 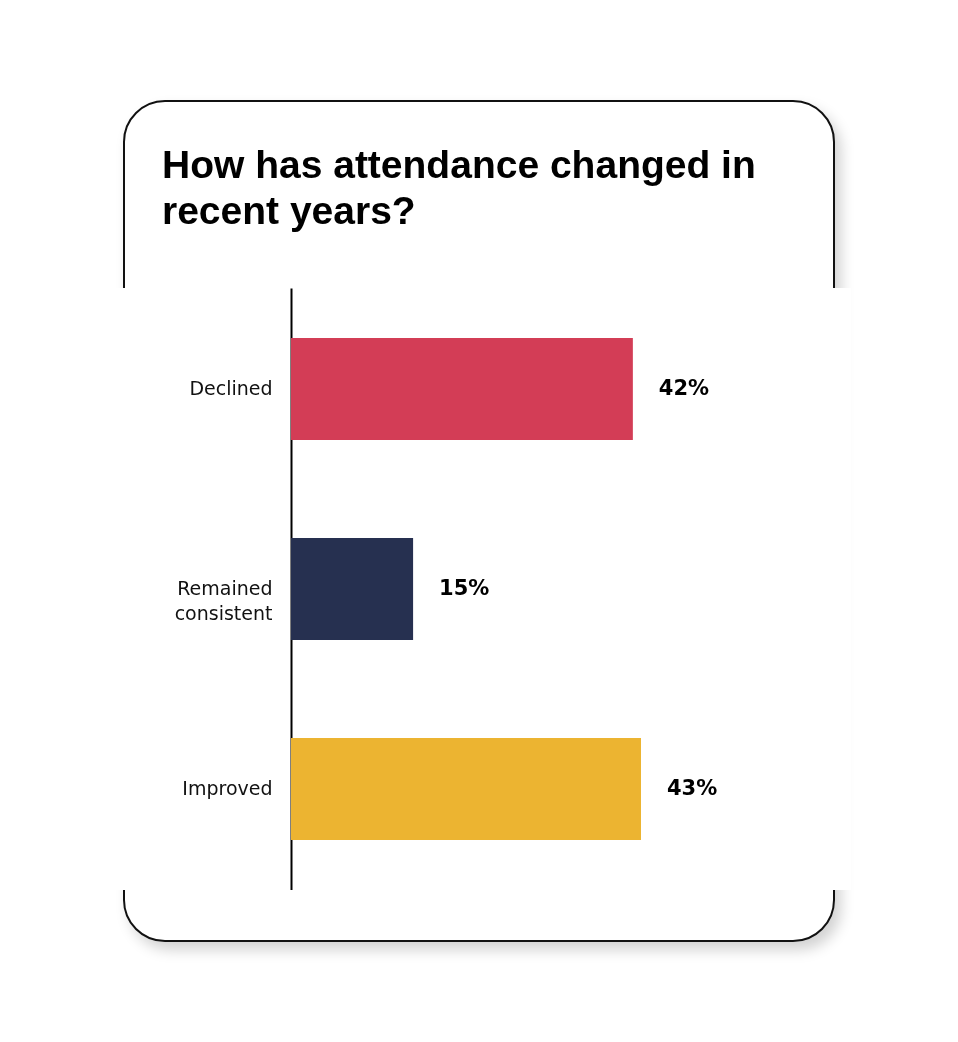 I want to click on y-tick-label: Remained consistent, so click(x=223, y=600).